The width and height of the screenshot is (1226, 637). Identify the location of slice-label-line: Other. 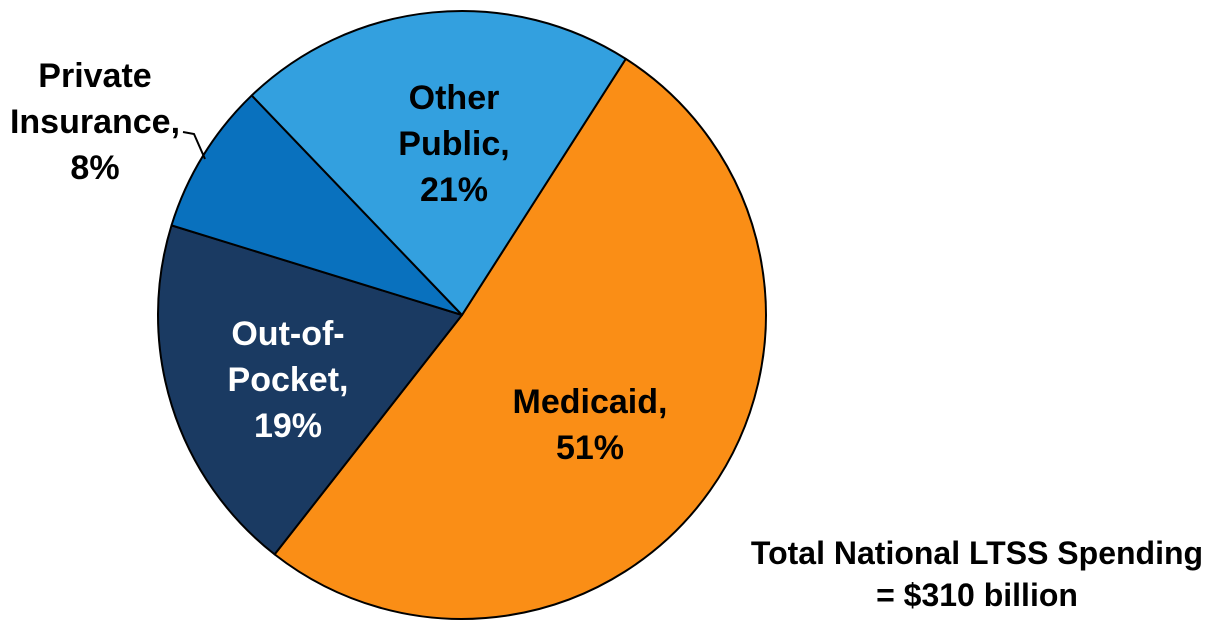
(454, 98).